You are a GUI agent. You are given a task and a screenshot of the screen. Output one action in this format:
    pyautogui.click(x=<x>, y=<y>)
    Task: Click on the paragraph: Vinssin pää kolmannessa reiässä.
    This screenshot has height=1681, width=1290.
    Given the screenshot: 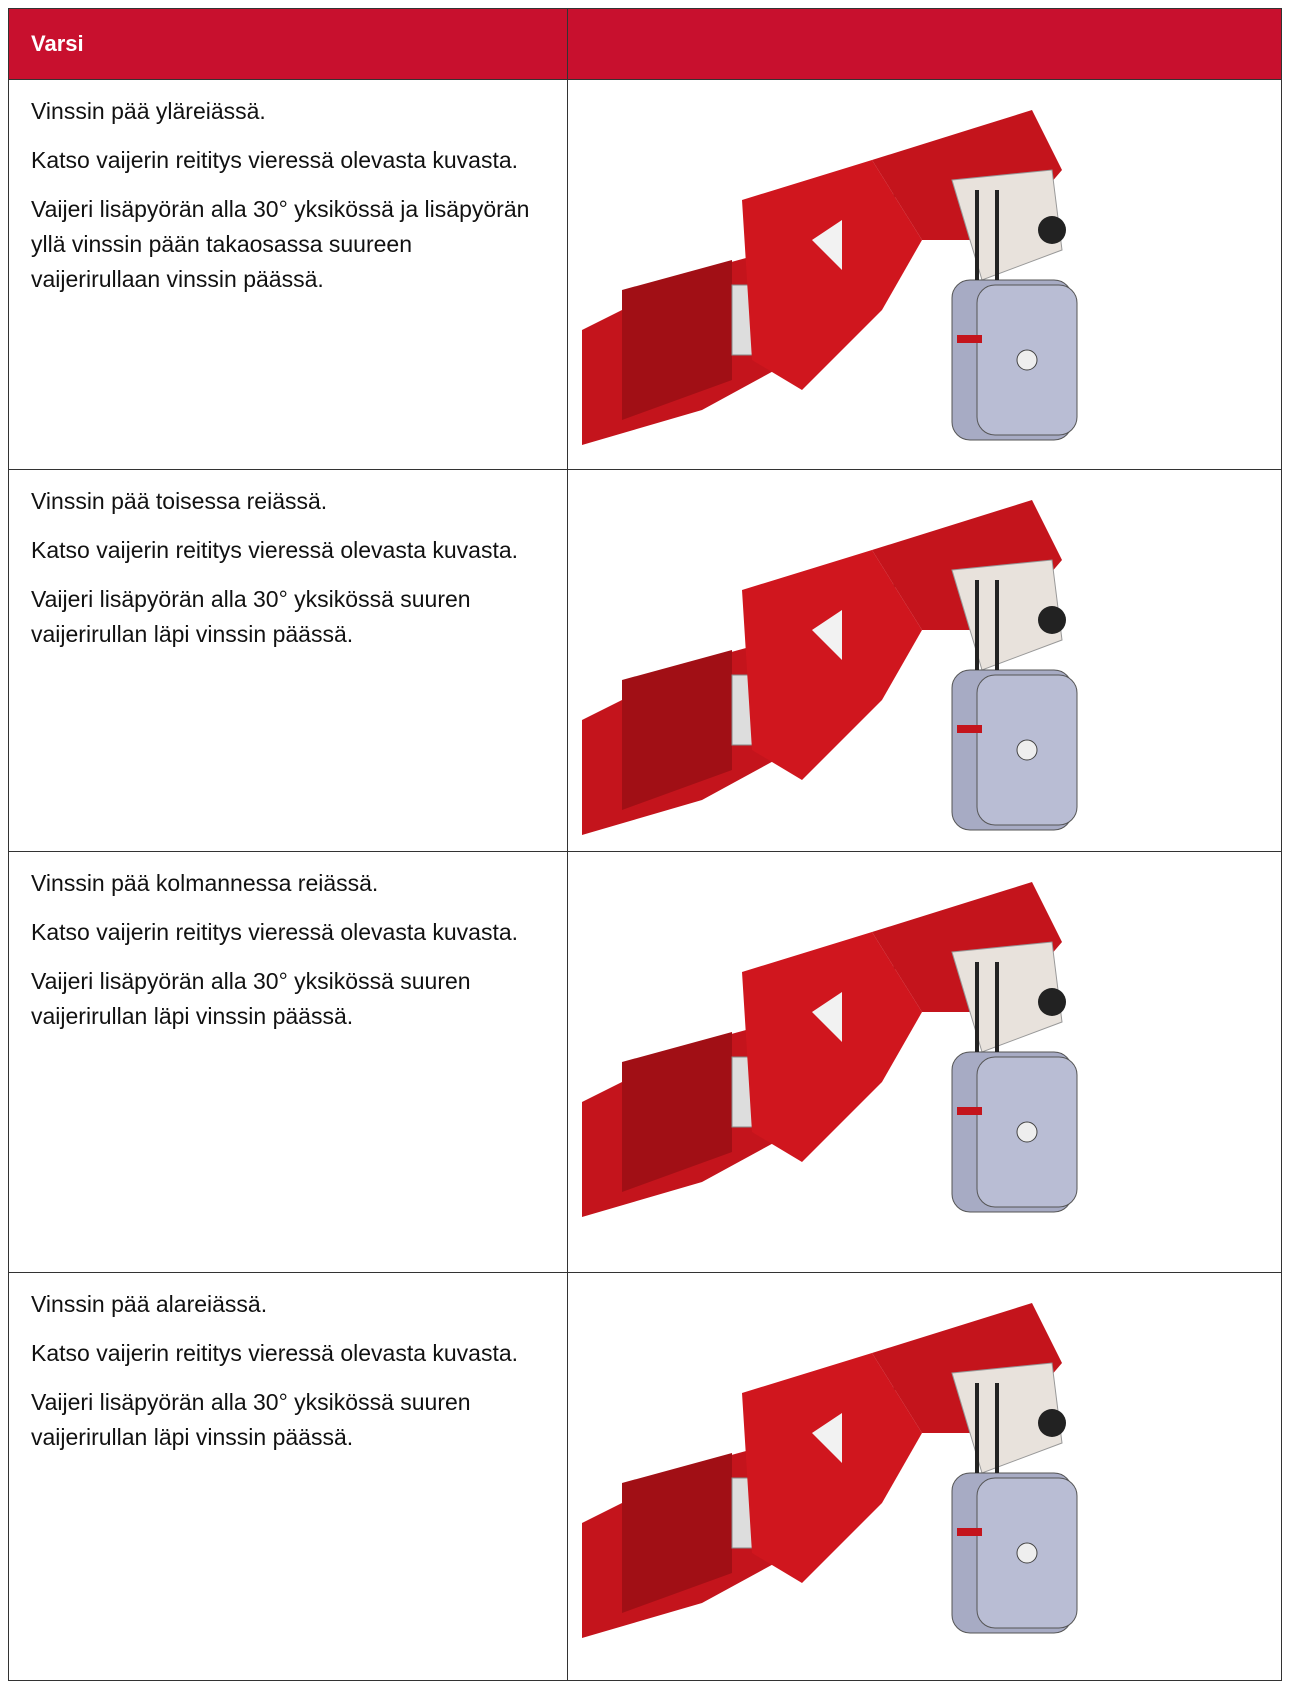 What is the action you would take?
    pyautogui.click(x=205, y=883)
    